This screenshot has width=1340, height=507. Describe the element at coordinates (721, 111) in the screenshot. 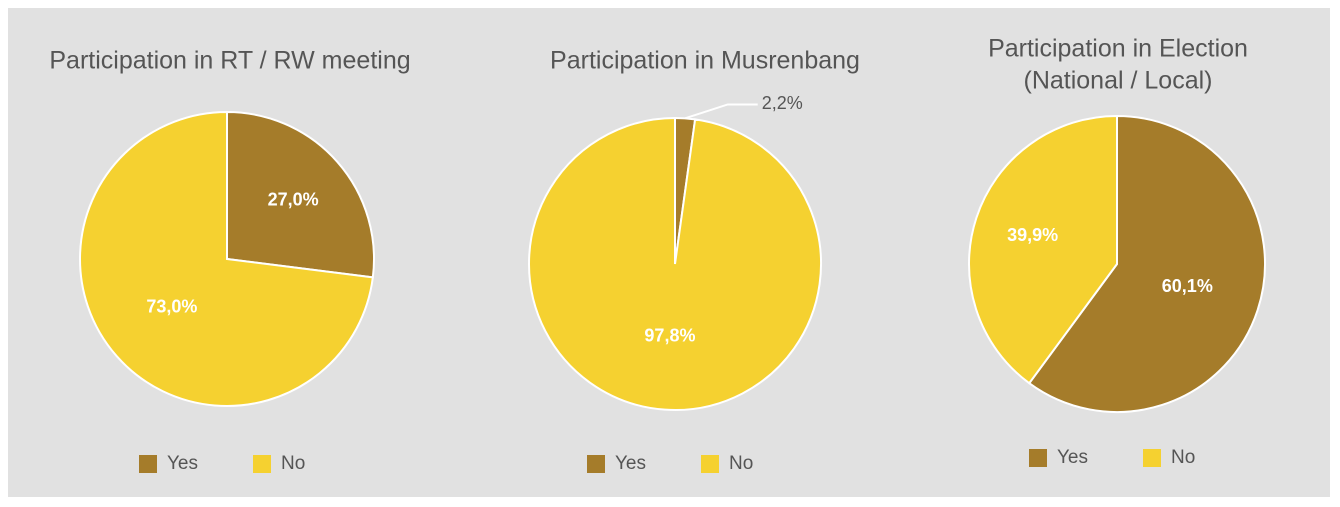

I see `leader-line` at that location.